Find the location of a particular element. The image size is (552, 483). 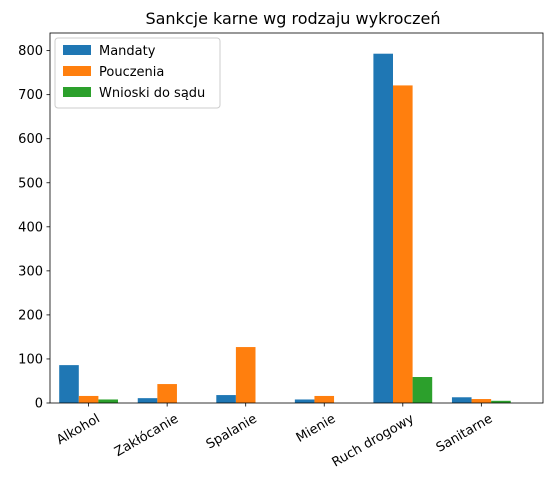

legend-label-1: Pouczenia is located at coordinates (131, 72).